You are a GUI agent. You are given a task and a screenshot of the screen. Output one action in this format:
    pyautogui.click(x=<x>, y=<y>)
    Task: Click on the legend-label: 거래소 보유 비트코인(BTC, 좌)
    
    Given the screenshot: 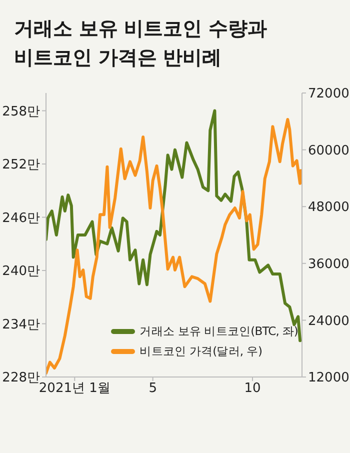 What is the action you would take?
    pyautogui.click(x=219, y=331)
    